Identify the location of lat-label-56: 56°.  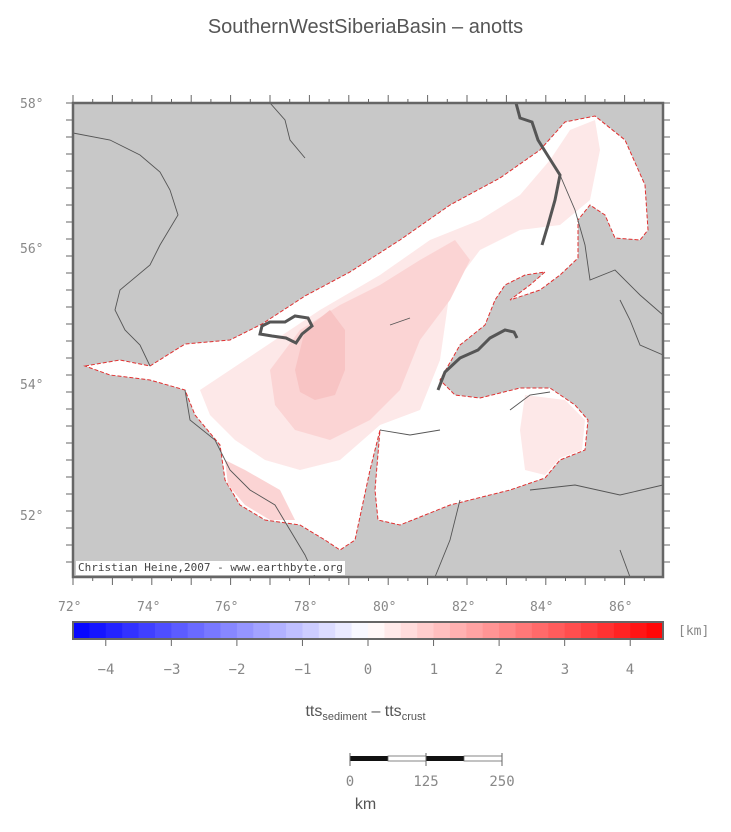
(31, 249).